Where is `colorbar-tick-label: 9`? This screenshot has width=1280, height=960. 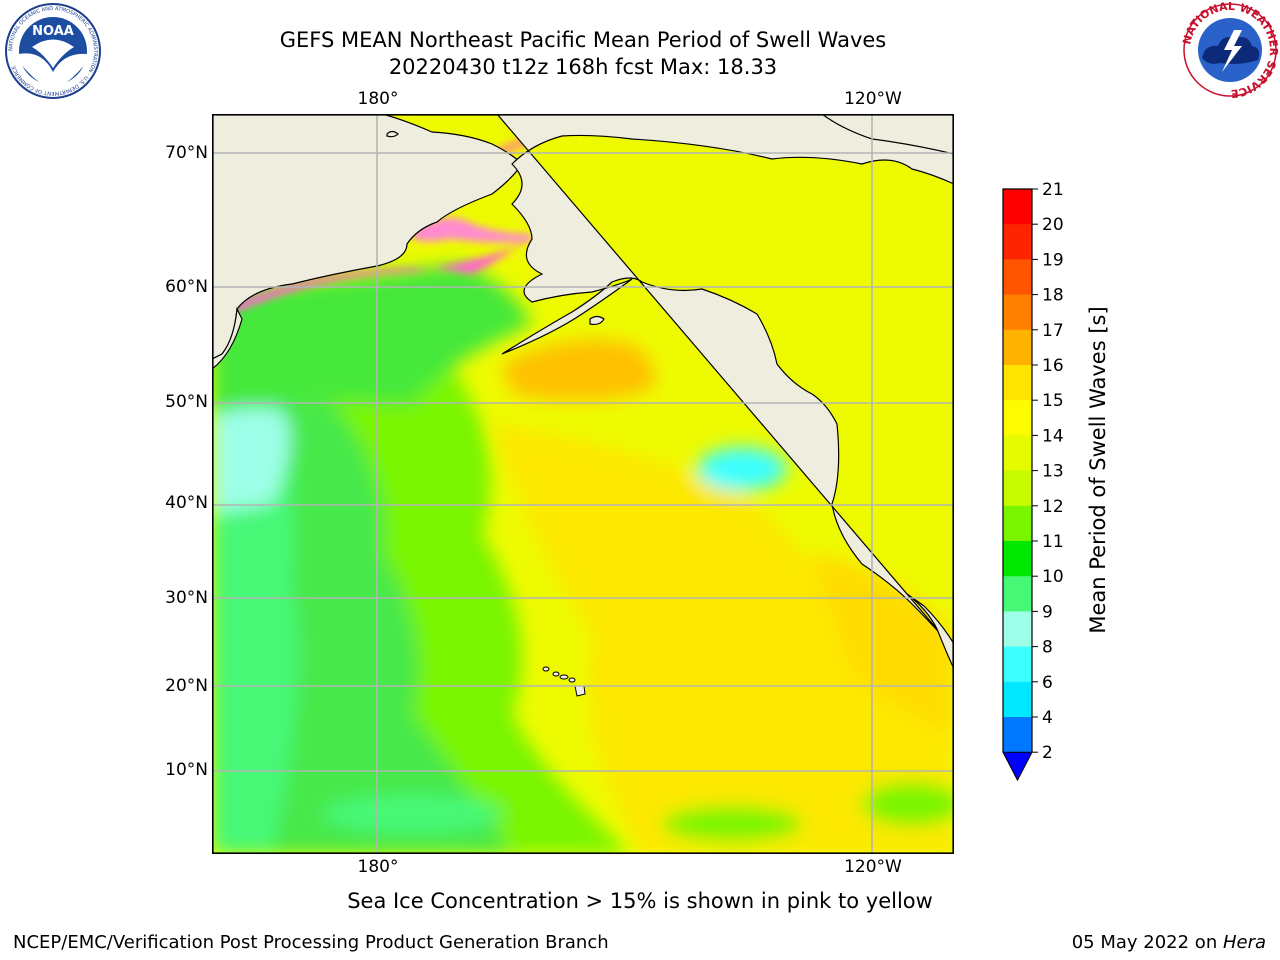
colorbar-tick-label: 9 is located at coordinates (1047, 612).